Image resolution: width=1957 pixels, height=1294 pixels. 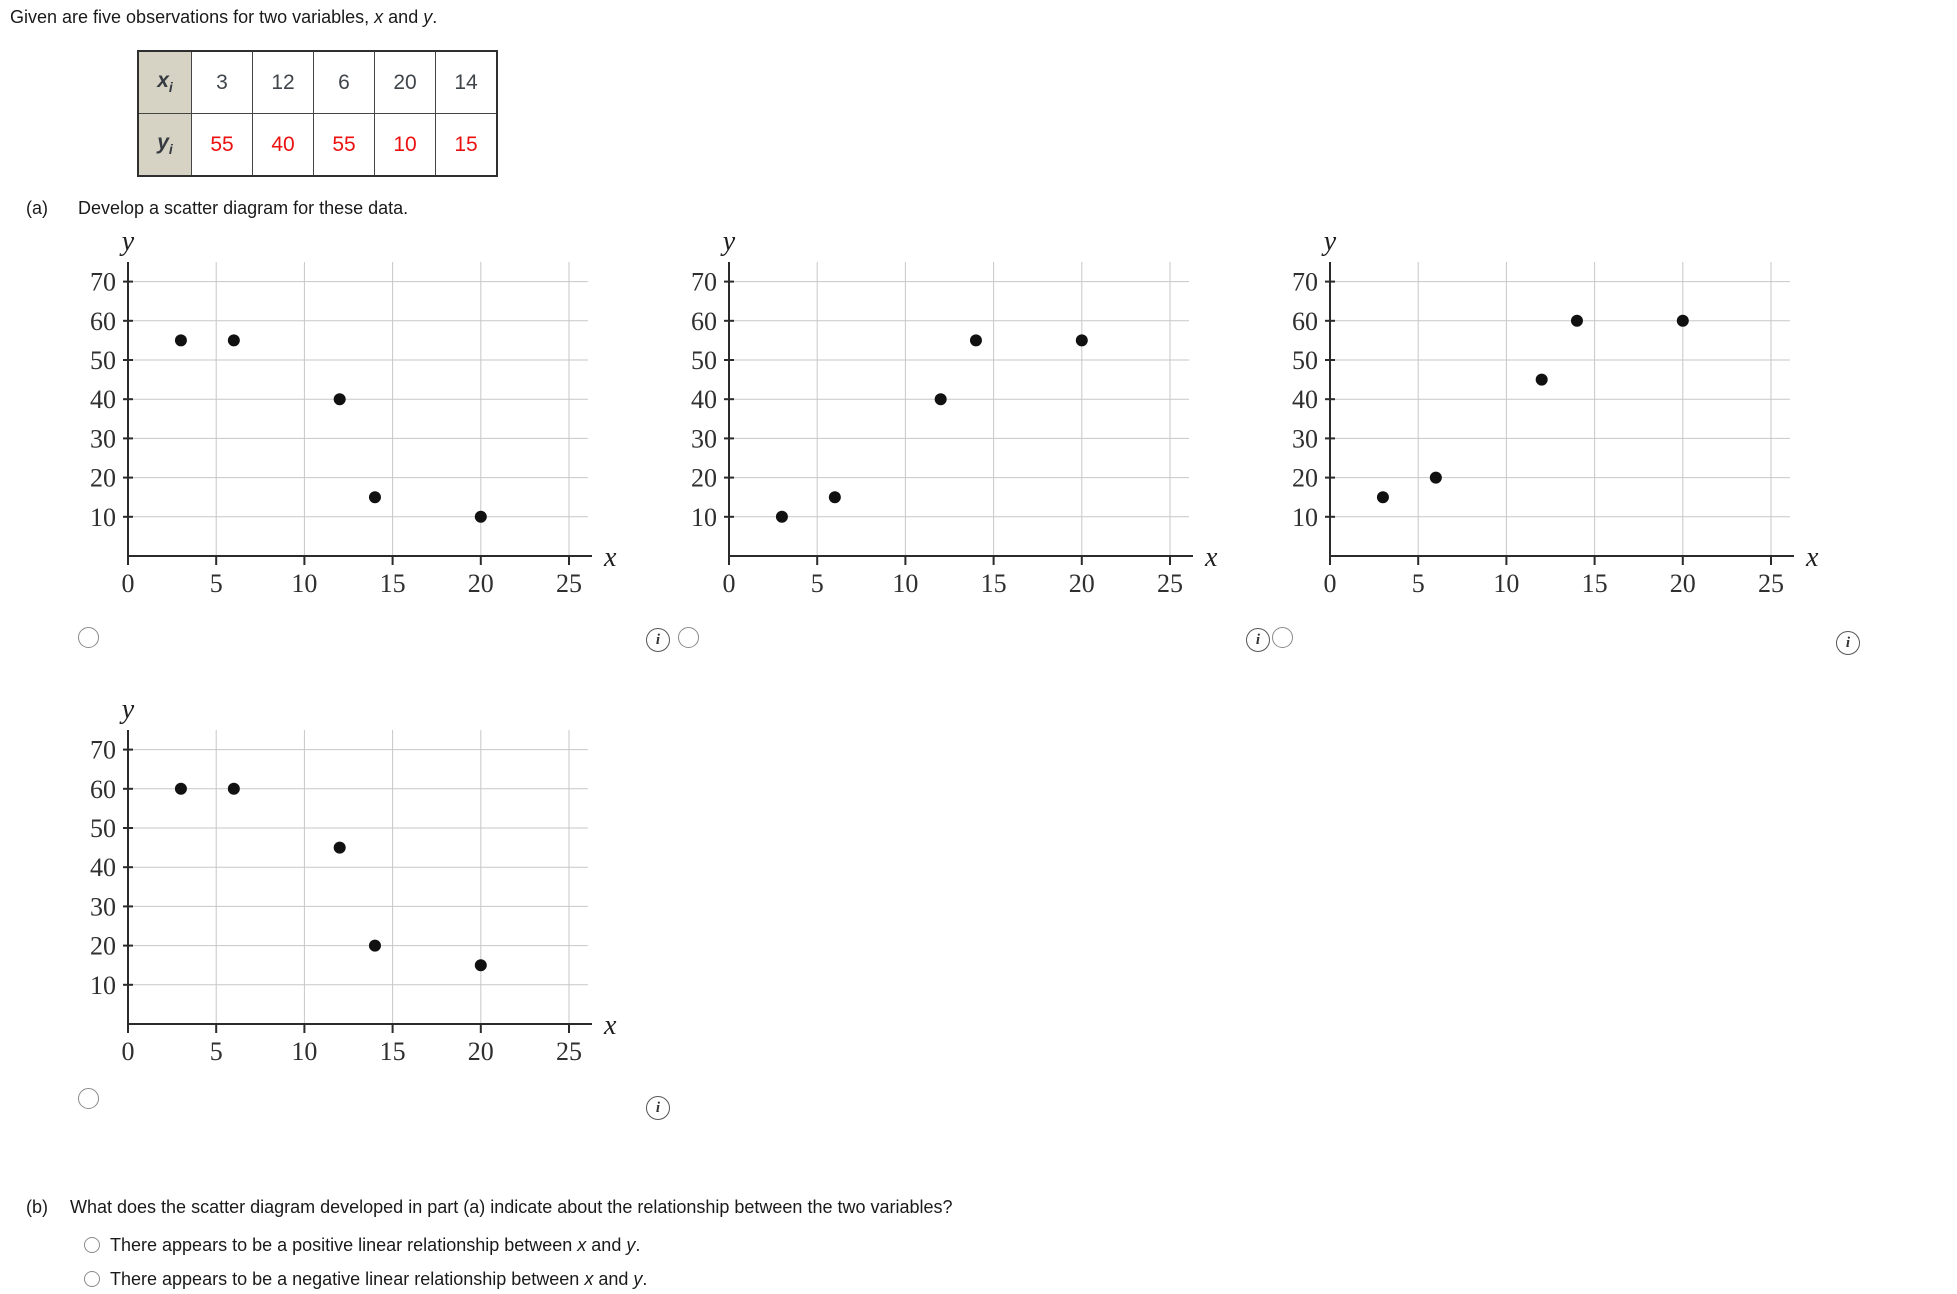 What do you see at coordinates (164, 82) in the screenshot?
I see `table-header-cell: xi` at bounding box center [164, 82].